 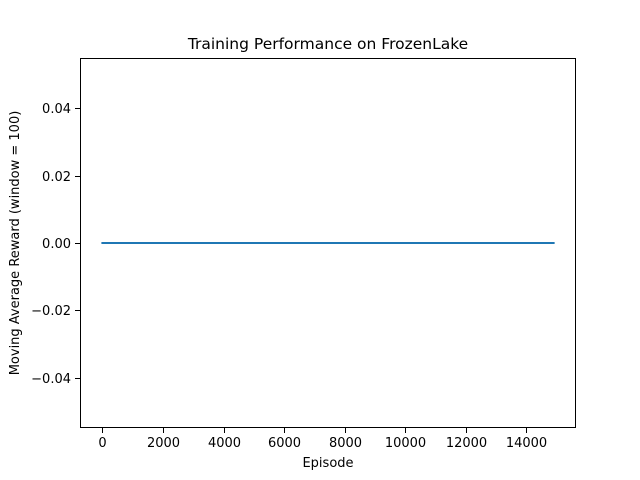 What do you see at coordinates (224, 443) in the screenshot?
I see `x-tick-label: 4000` at bounding box center [224, 443].